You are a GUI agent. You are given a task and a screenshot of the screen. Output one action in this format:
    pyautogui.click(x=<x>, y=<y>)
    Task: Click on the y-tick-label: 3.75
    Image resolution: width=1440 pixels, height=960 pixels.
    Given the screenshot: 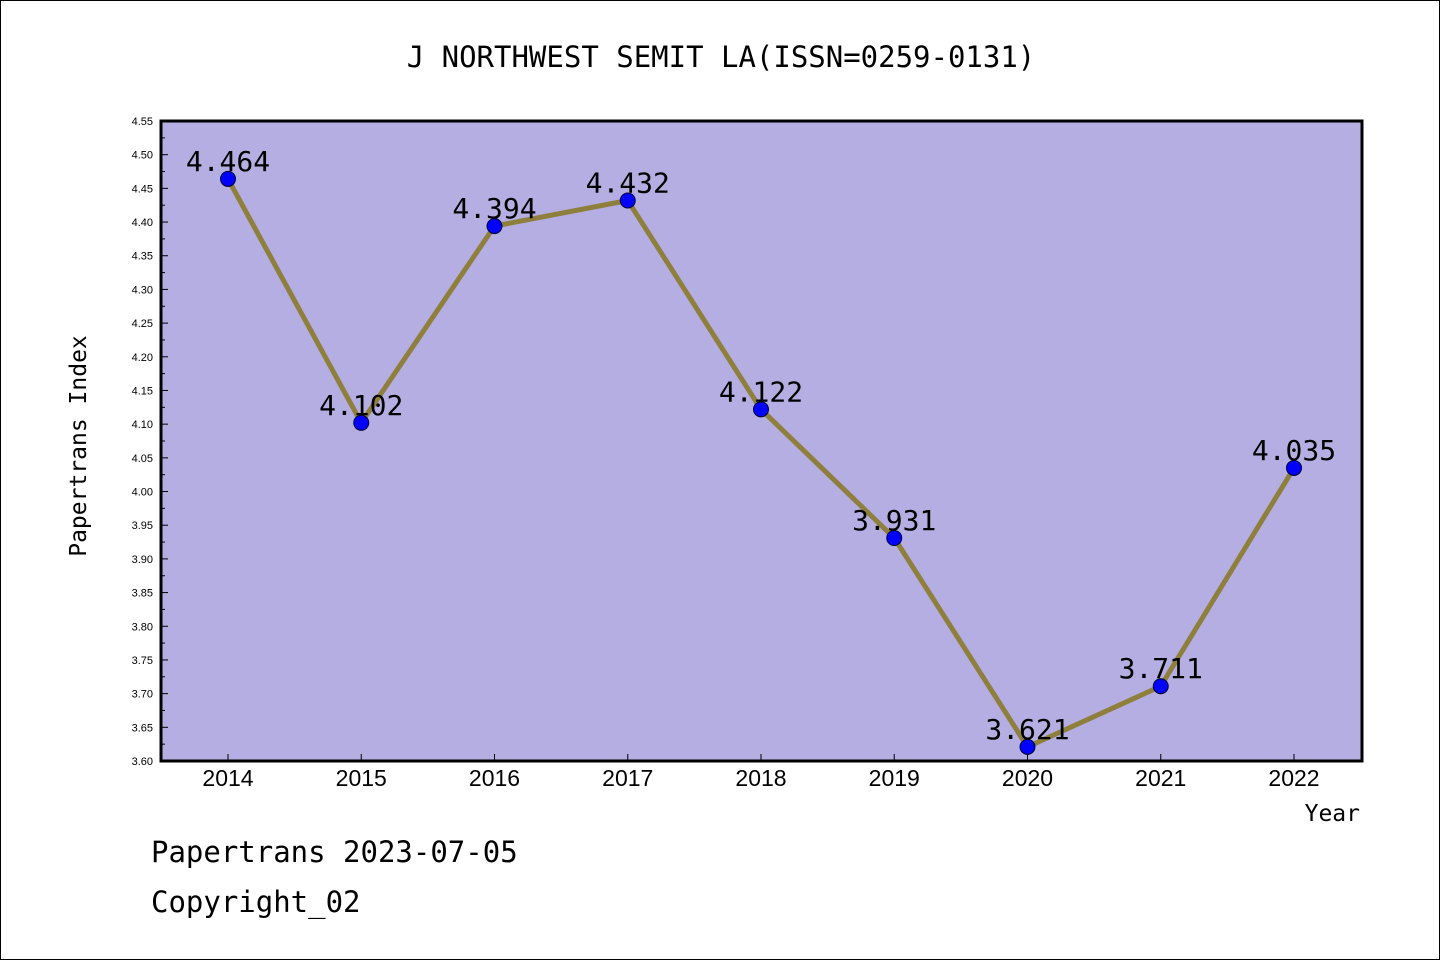 What is the action you would take?
    pyautogui.click(x=142, y=661)
    